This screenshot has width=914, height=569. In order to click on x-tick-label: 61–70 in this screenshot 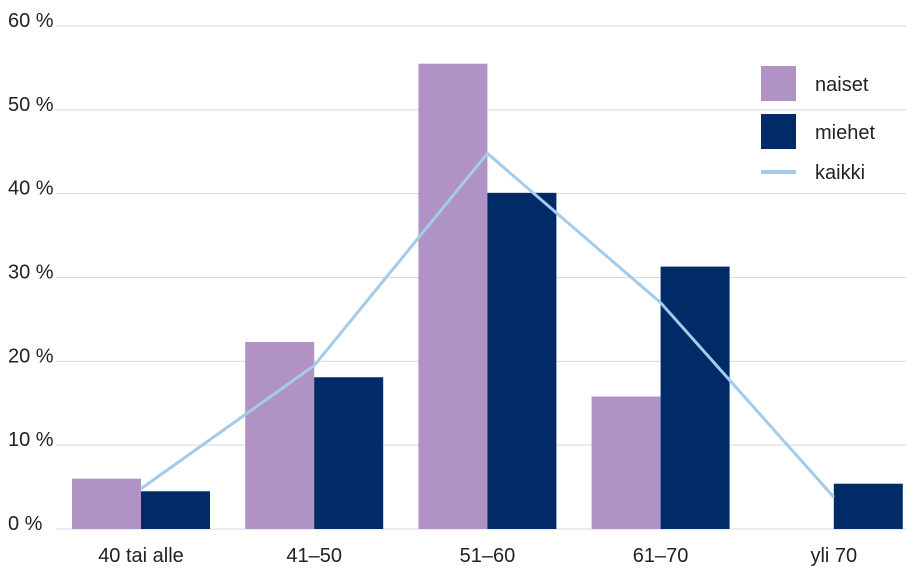, I will do `click(661, 556)`.